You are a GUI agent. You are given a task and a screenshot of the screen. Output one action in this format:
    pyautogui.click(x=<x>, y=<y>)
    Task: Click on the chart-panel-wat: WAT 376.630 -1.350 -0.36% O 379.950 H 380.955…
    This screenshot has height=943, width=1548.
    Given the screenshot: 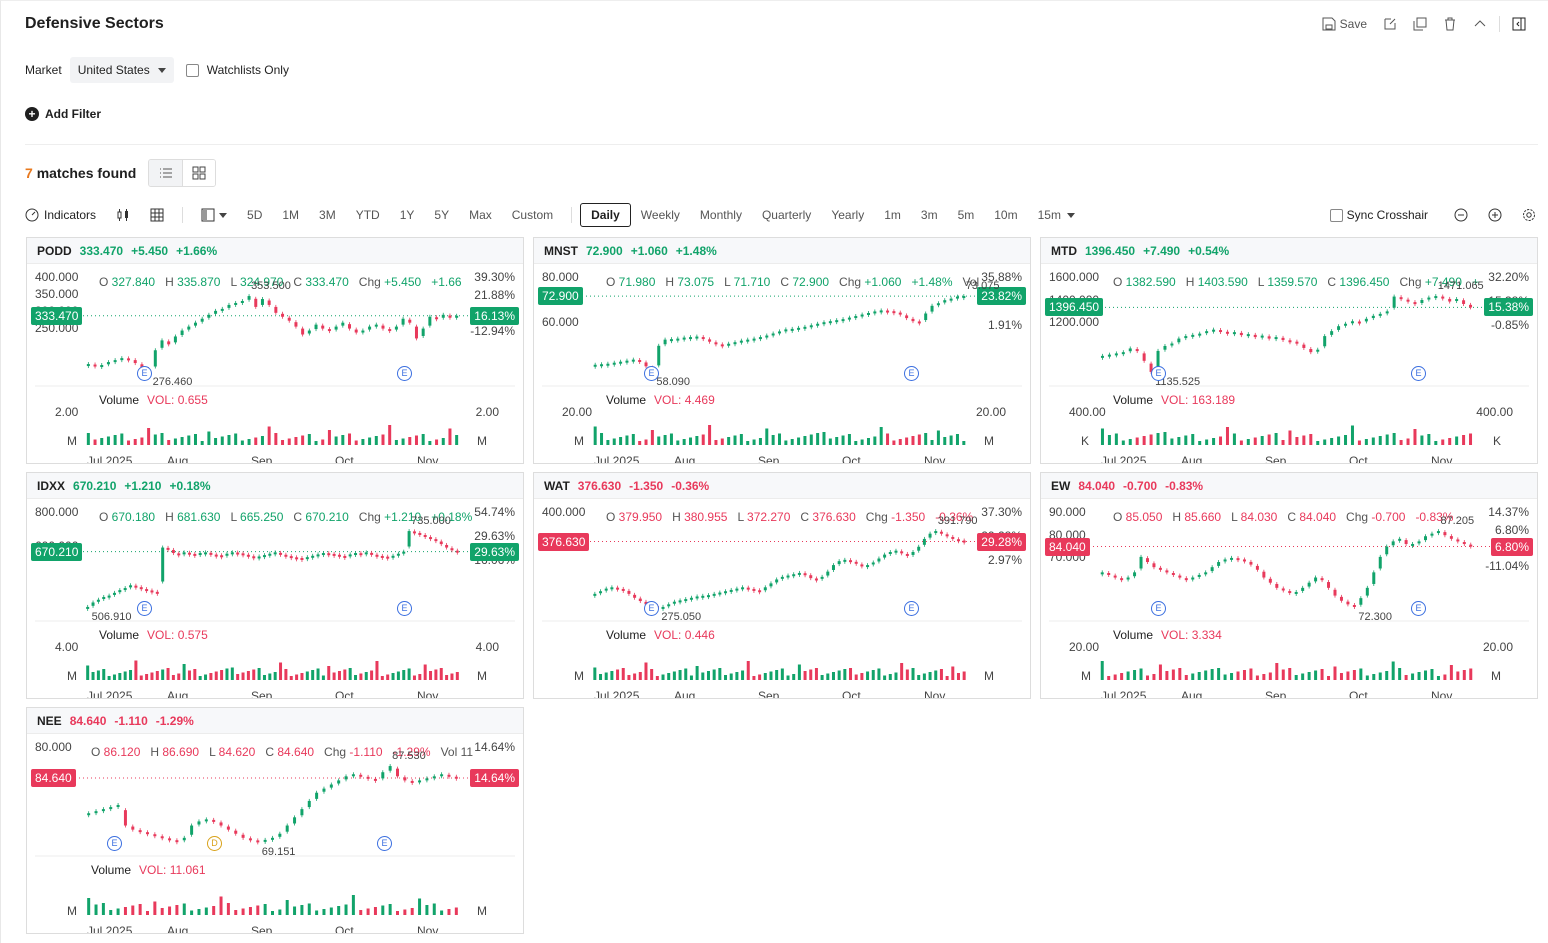 What is the action you would take?
    pyautogui.click(x=782, y=585)
    